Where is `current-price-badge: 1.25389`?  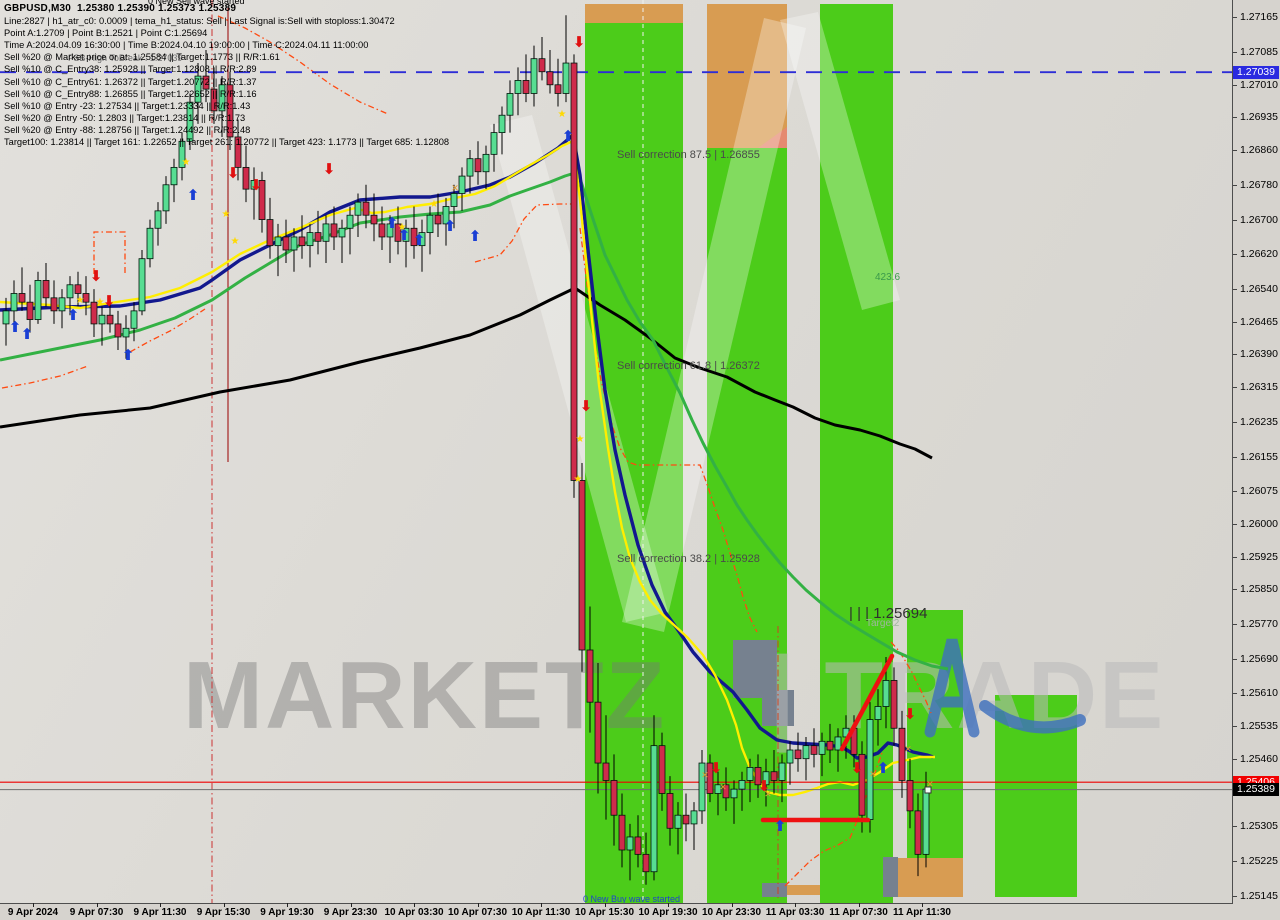 current-price-badge: 1.25389 is located at coordinates (1256, 790).